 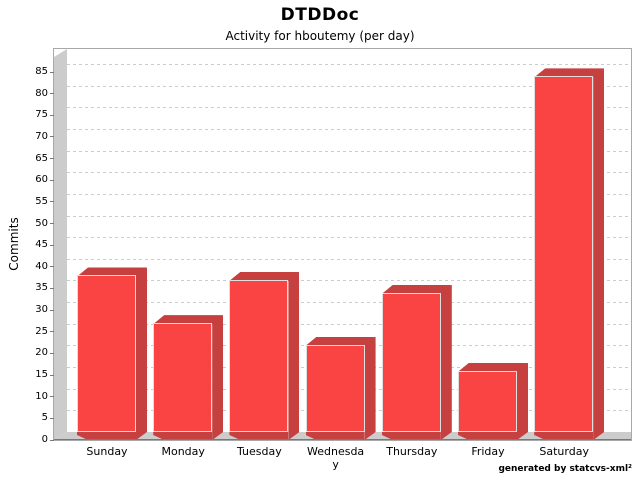 What do you see at coordinates (320, 15) in the screenshot?
I see `chart-title: DTDDoc` at bounding box center [320, 15].